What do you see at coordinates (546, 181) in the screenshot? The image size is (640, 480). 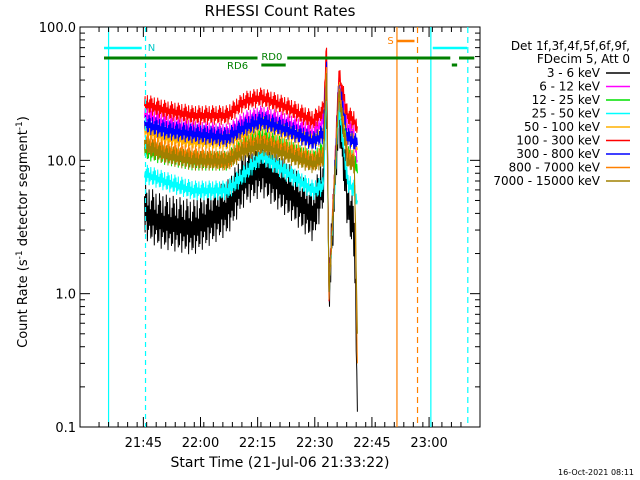 I see `legend-label: 7000 - 15000 keV` at bounding box center [546, 181].